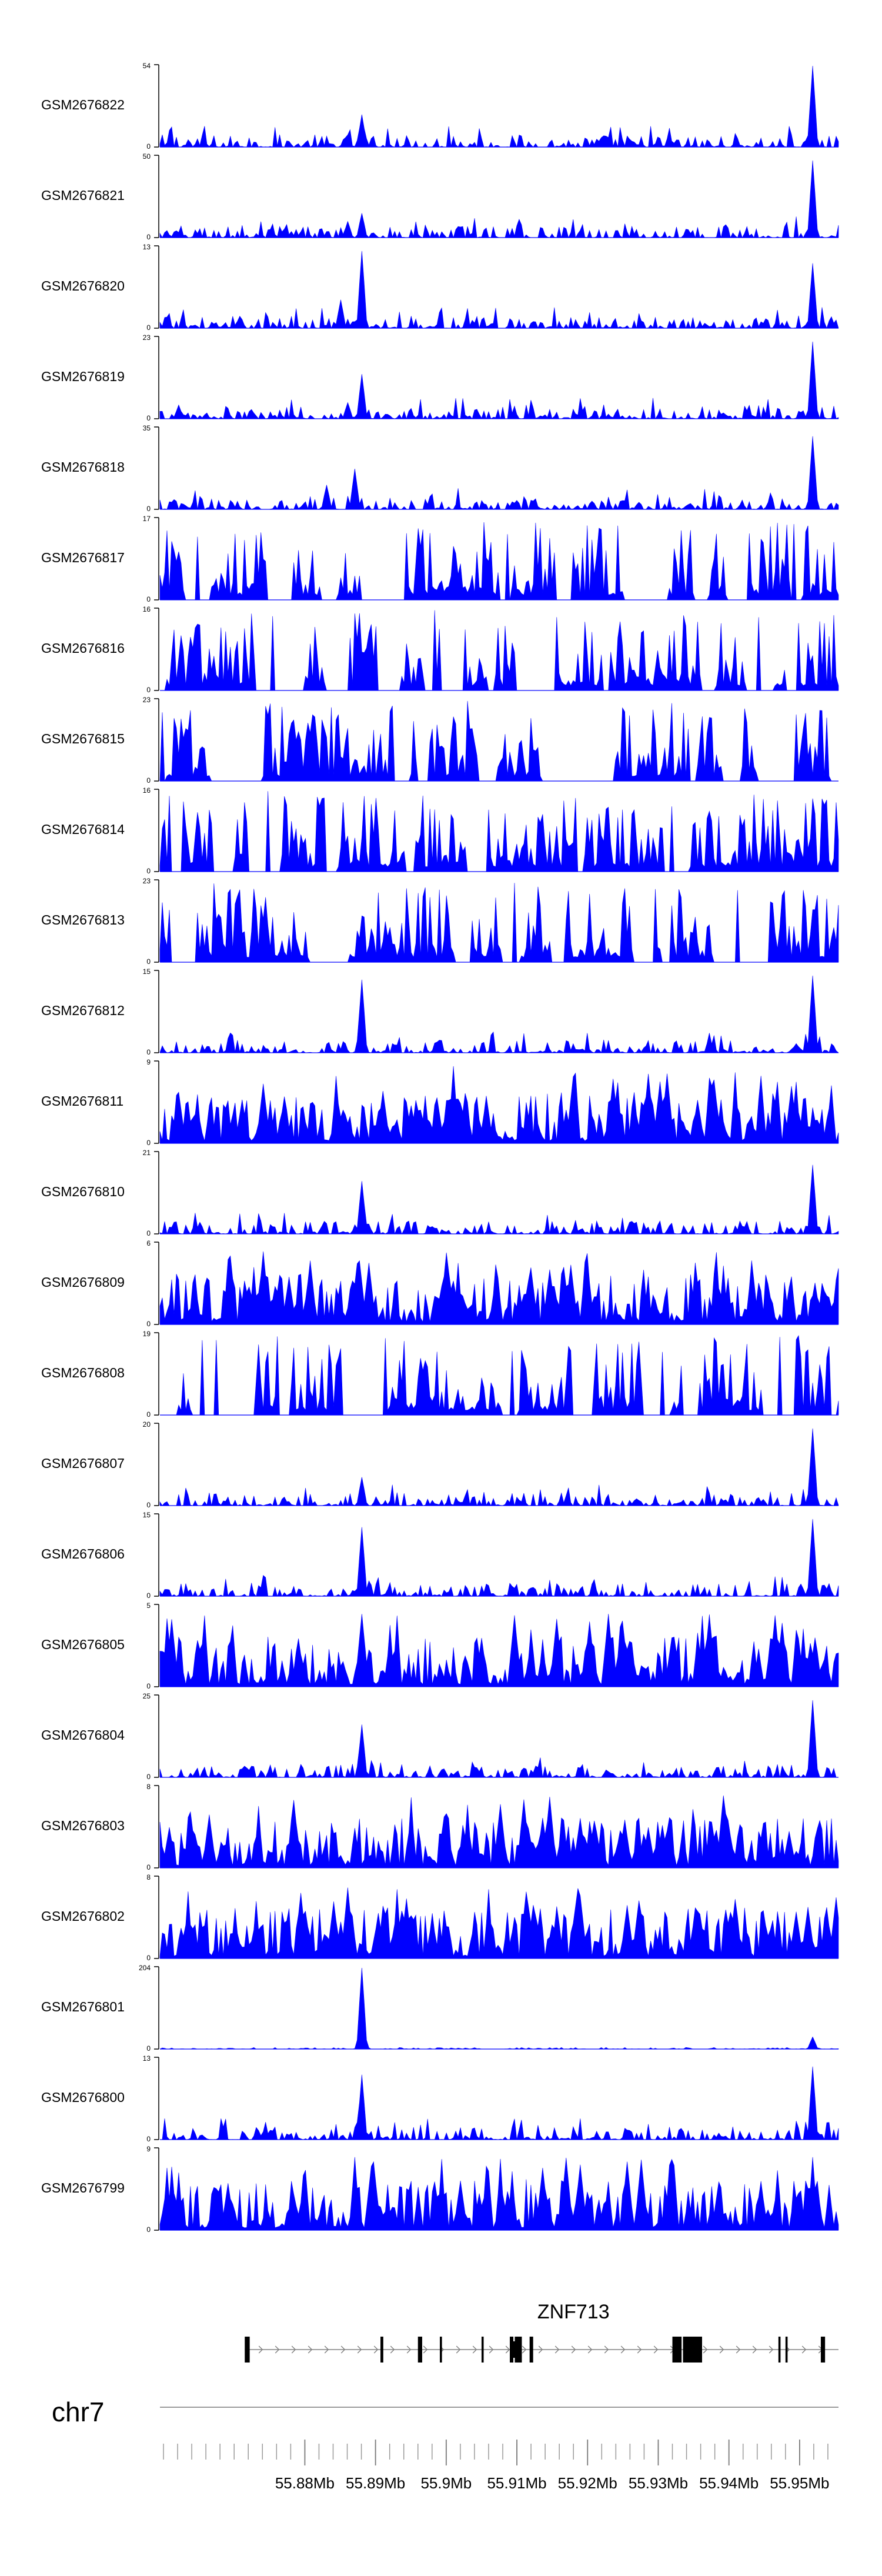 This screenshot has width=882, height=2576. Describe the element at coordinates (148, 2149) in the screenshot. I see `track-ymax-label: 9` at that location.